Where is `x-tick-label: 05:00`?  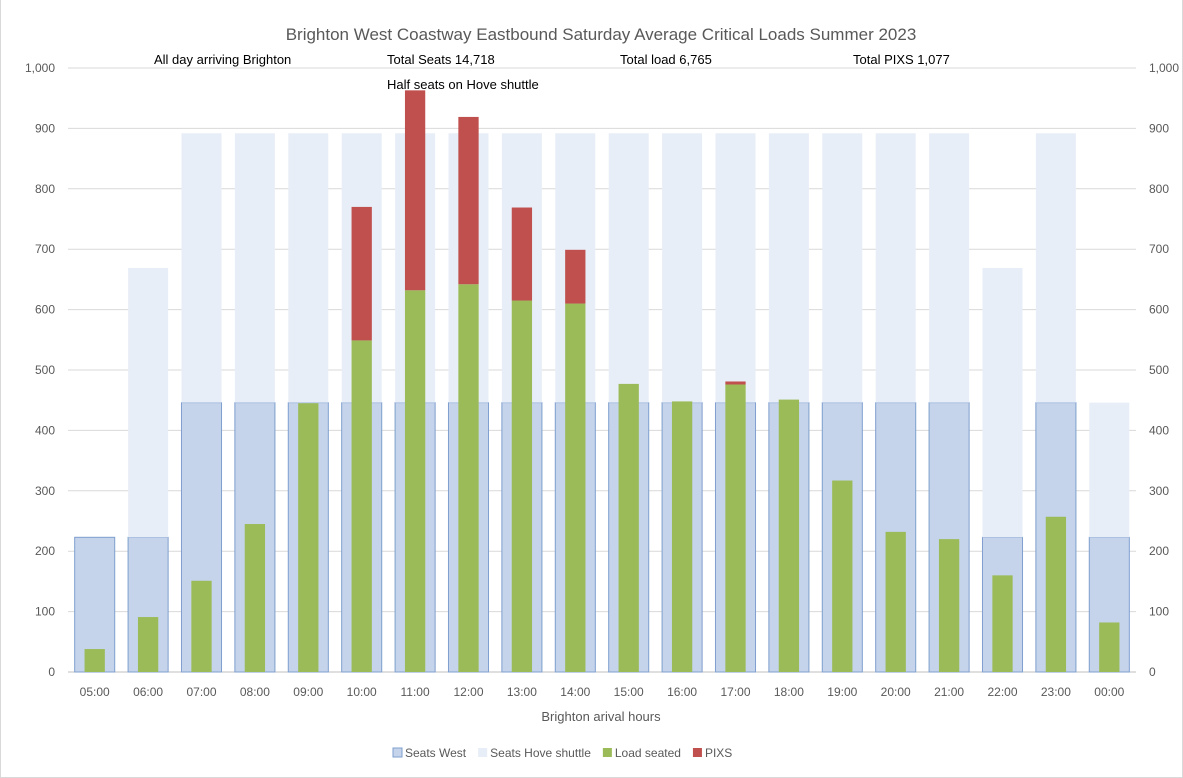 x-tick-label: 05:00 is located at coordinates (95, 692).